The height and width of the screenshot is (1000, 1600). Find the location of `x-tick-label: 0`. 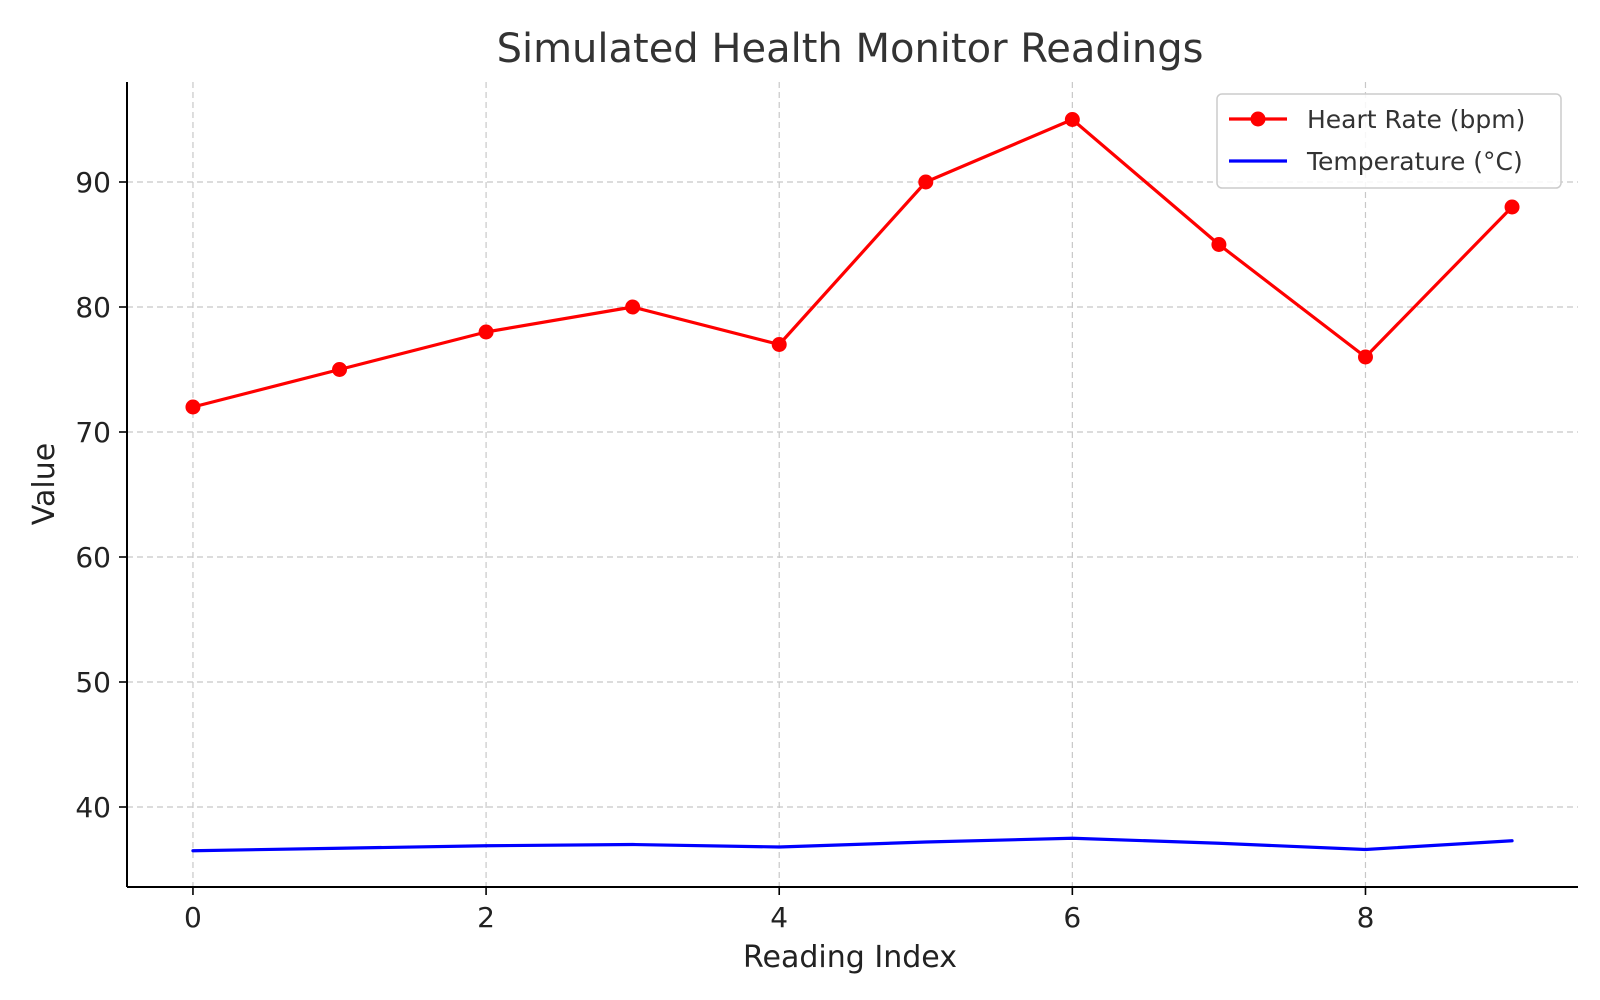

x-tick-label: 0 is located at coordinates (193, 917).